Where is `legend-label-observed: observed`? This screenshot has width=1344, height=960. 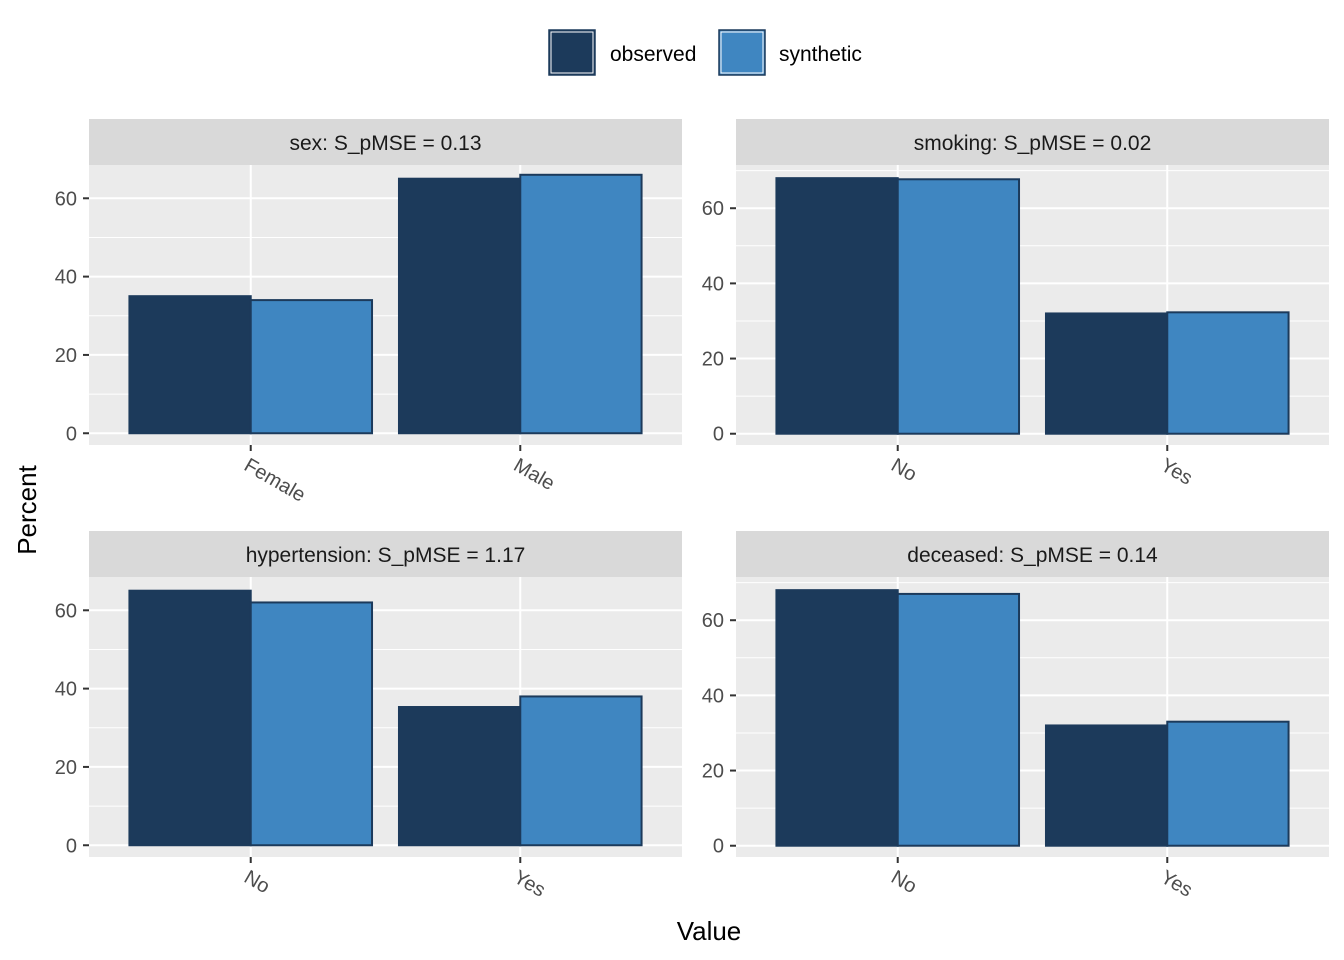 legend-label-observed: observed is located at coordinates (653, 54).